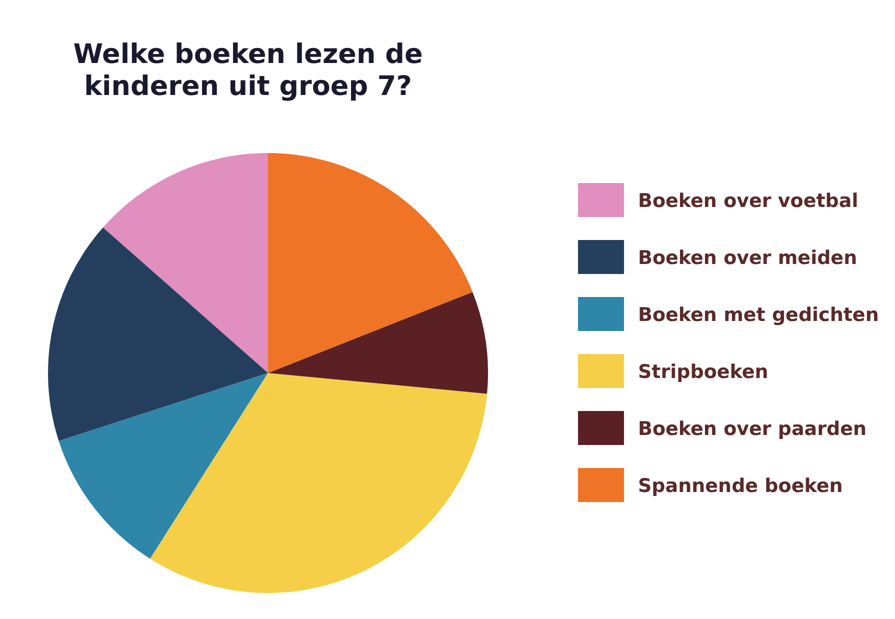  Describe the element at coordinates (752, 429) in the screenshot. I see `legend-label: Boeken over paarden` at that location.